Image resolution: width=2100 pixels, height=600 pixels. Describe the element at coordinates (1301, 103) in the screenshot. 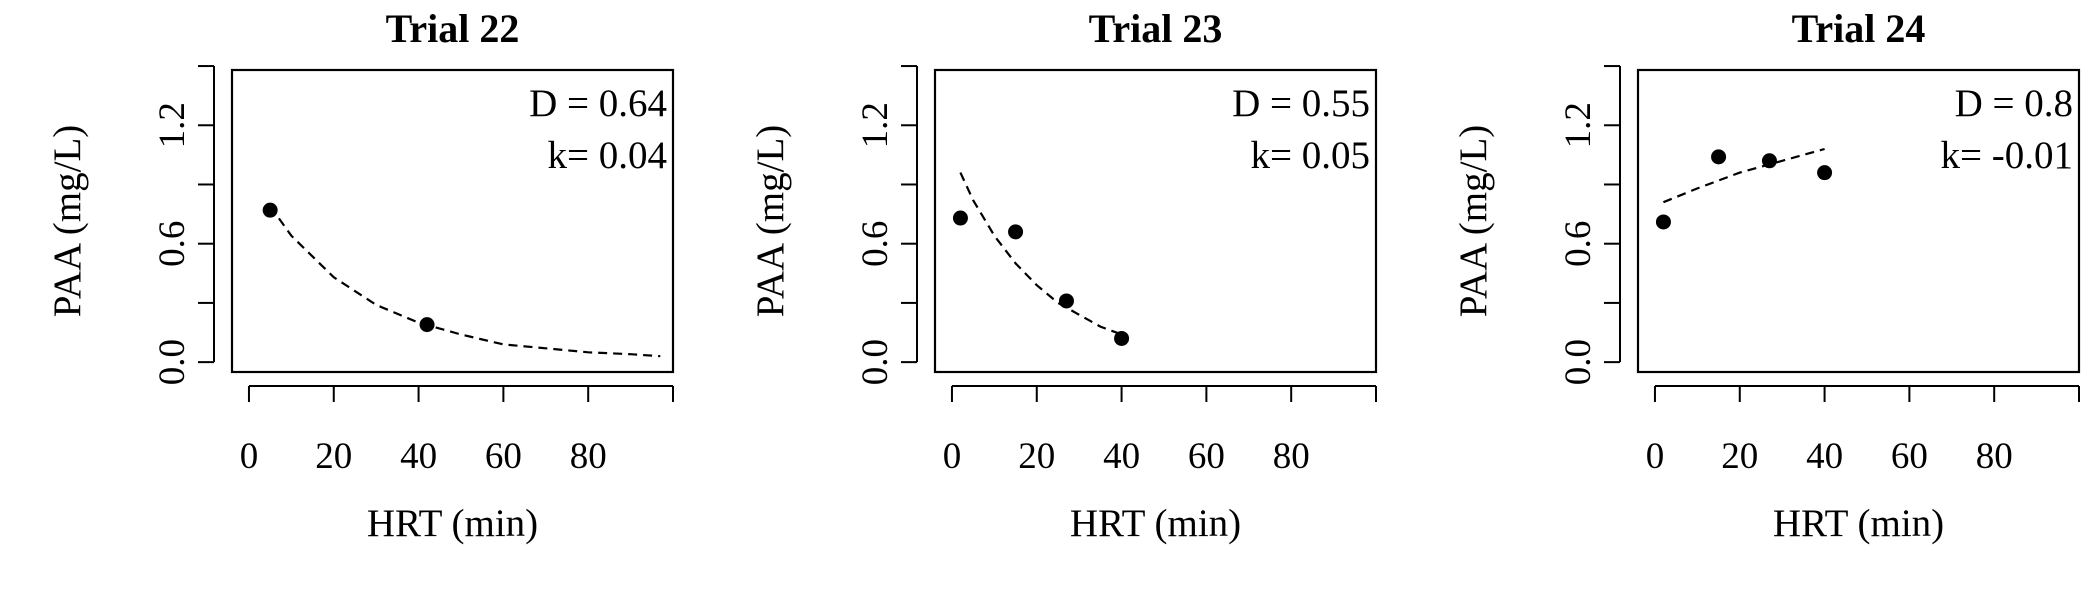

I see `annotation-d: D = 0.55` at that location.